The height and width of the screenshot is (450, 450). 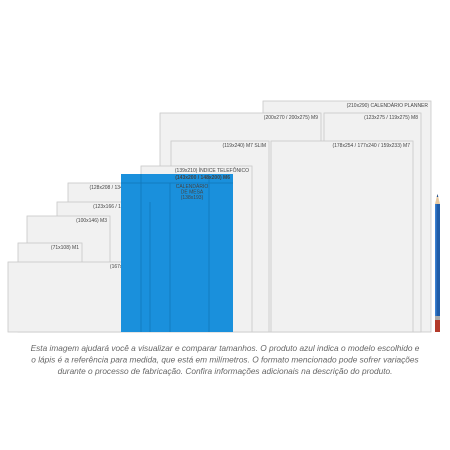 I want to click on highlight-rect, so click(x=177, y=253).